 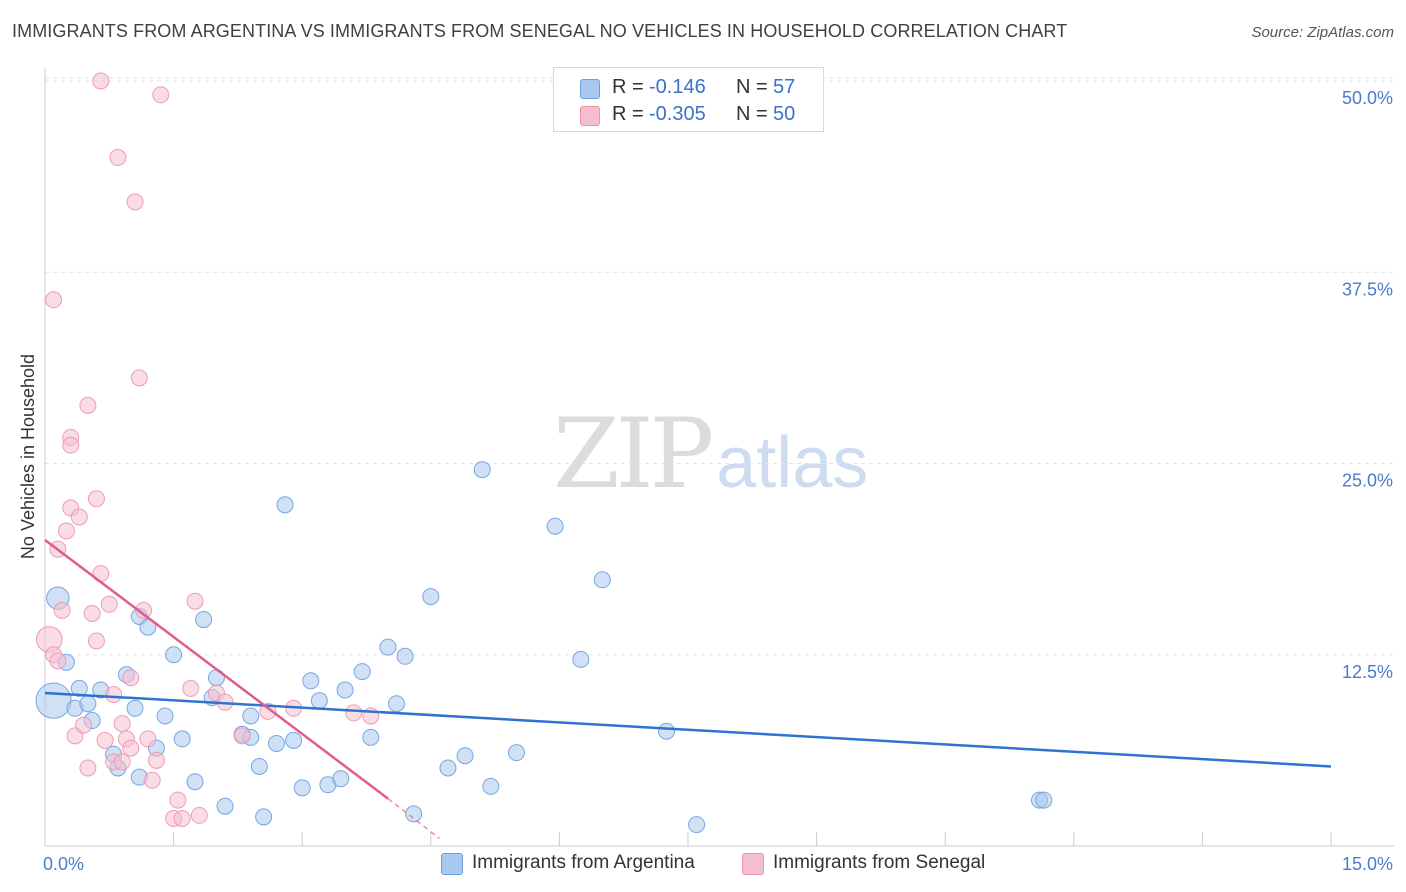 What do you see at coordinates (677, 87) in the screenshot?
I see `legend-r-value: -0.146` at bounding box center [677, 87].